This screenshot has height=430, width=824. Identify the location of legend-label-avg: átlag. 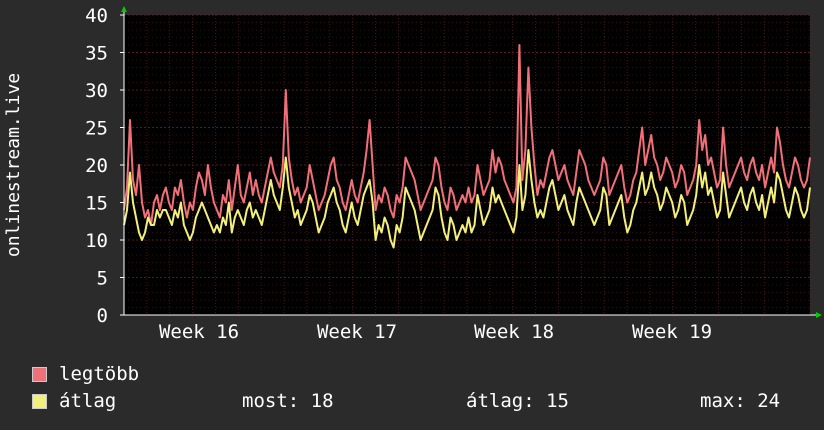
(88, 401).